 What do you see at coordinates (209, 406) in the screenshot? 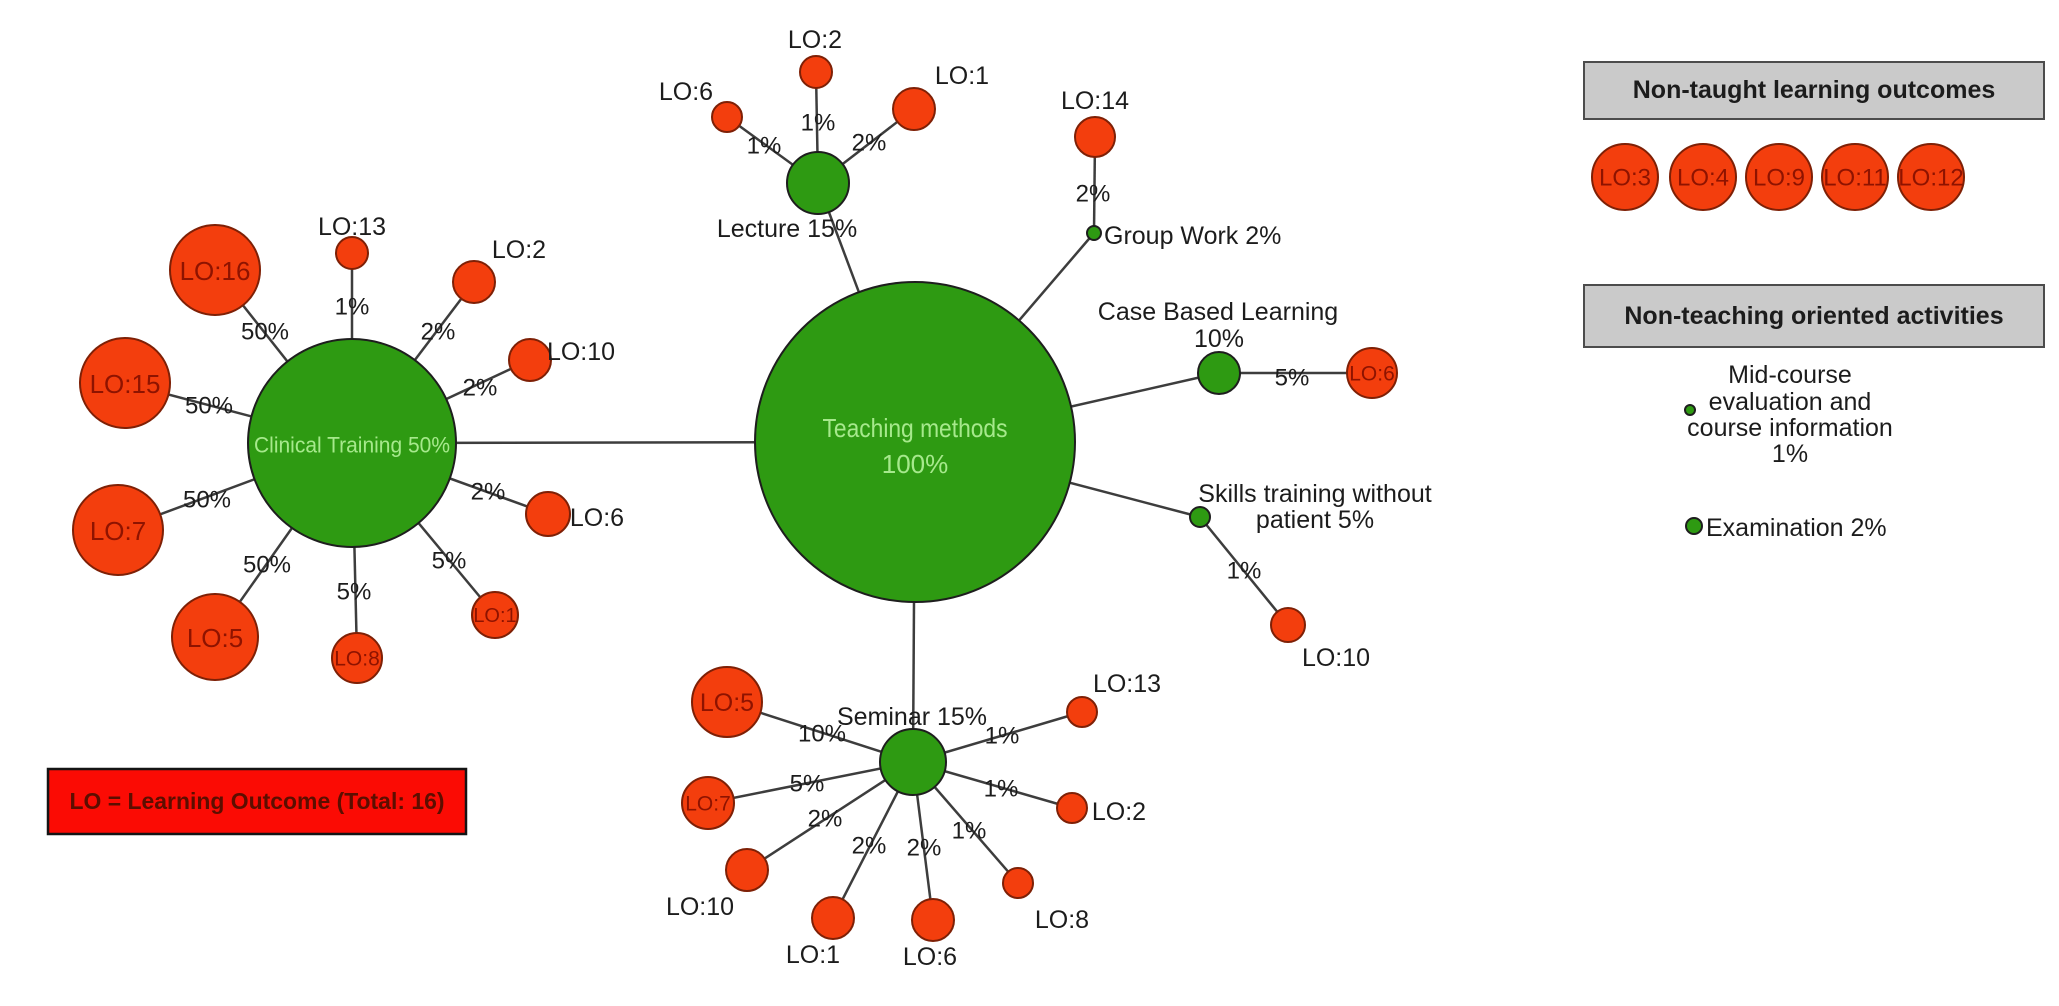
I see `edge-pct-clinical-lo15: 50%` at bounding box center [209, 406].